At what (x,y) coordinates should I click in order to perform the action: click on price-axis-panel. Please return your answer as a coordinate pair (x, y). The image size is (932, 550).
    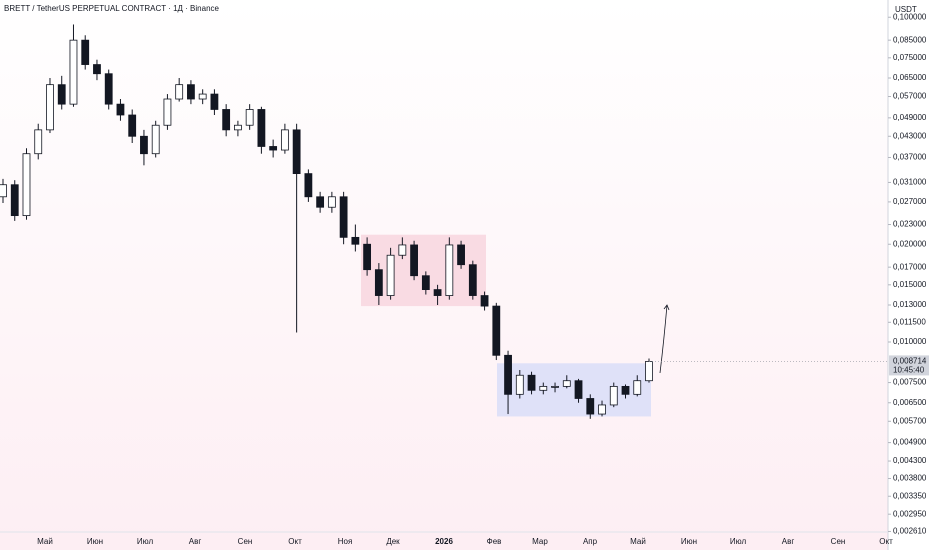
    Looking at the image, I should click on (910, 275).